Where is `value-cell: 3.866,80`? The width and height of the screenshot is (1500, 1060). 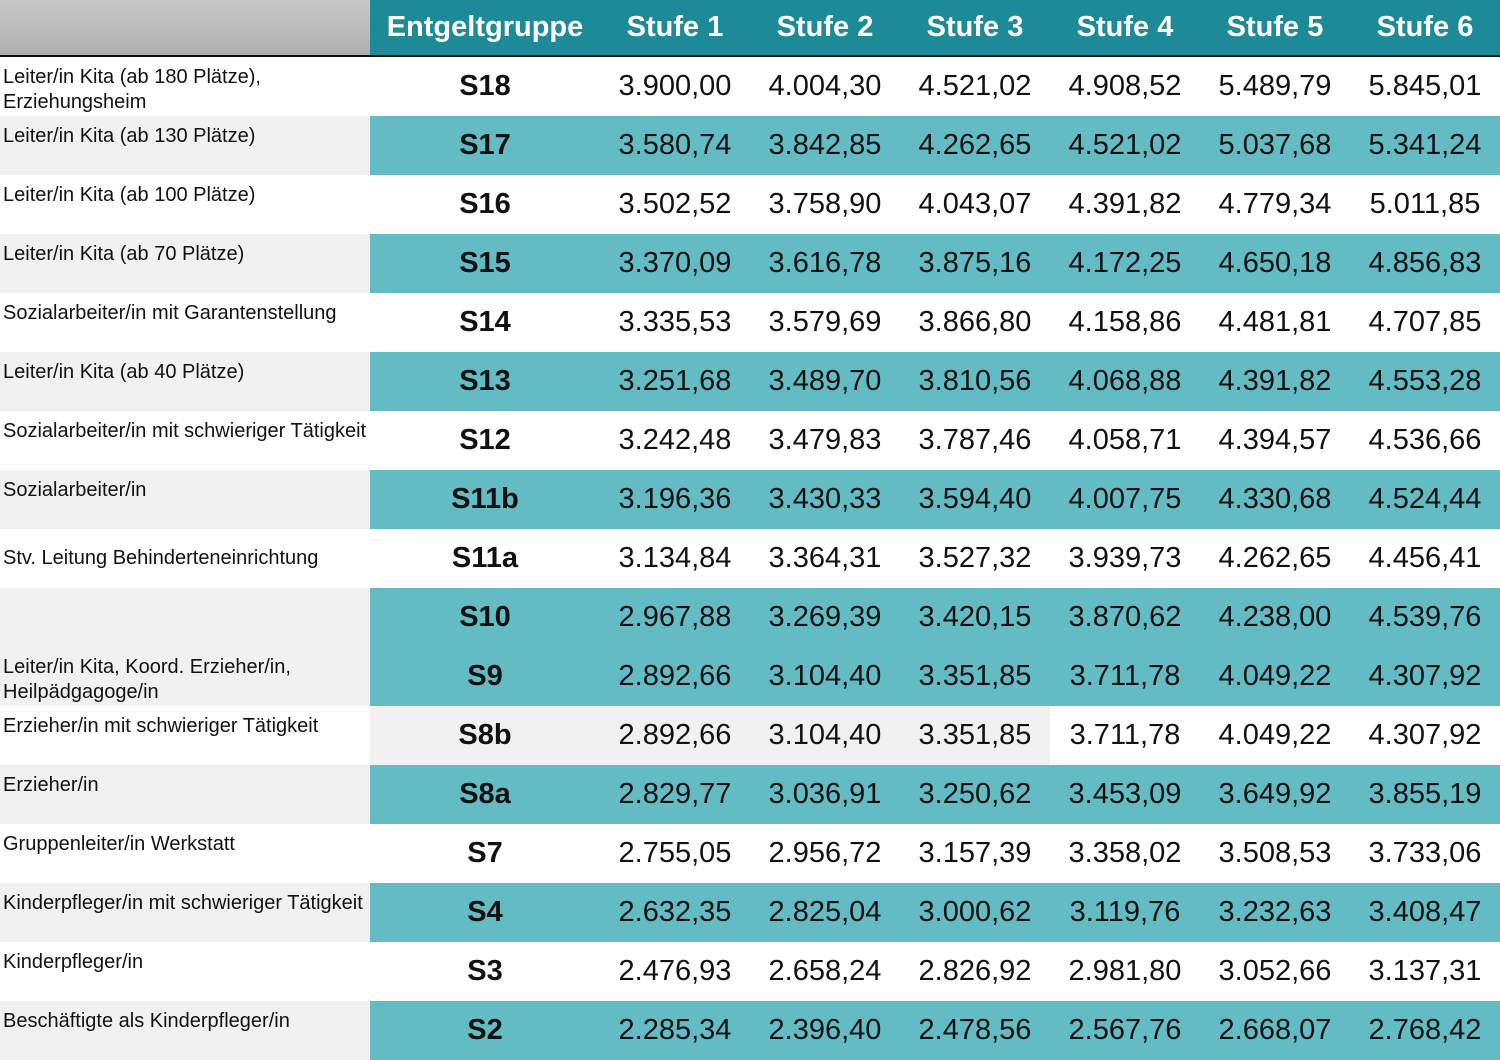
value-cell: 3.866,80 is located at coordinates (975, 322).